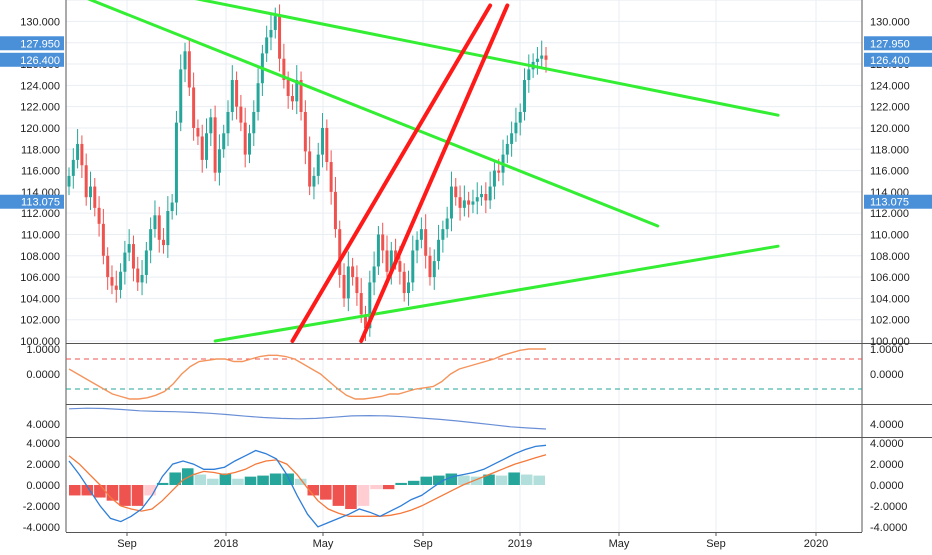  What do you see at coordinates (43, 425) in the screenshot?
I see `band-tick-left: 4.0000` at bounding box center [43, 425].